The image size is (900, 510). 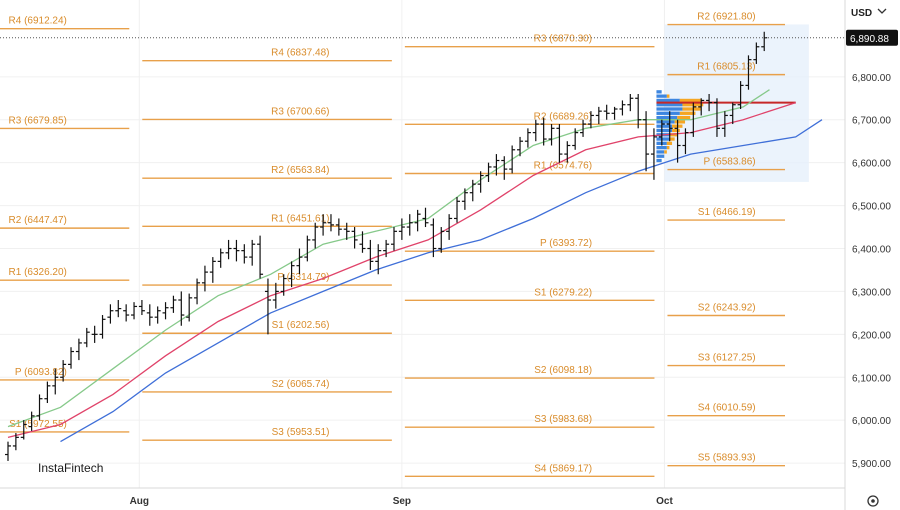 What do you see at coordinates (563, 370) in the screenshot?
I see `pivot-label-s2: S2 (6098.18)` at bounding box center [563, 370].